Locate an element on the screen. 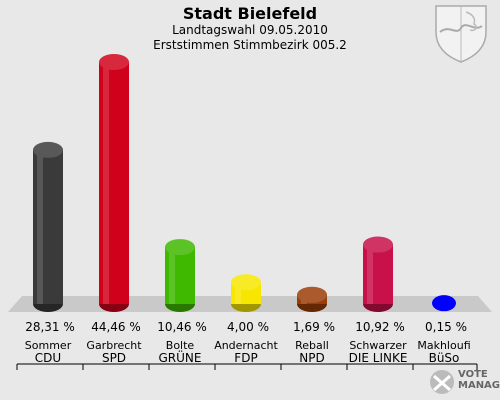 Image resolution: width=500 pixels, height=400 pixels. logo-line-1: VOTE is located at coordinates (473, 374).